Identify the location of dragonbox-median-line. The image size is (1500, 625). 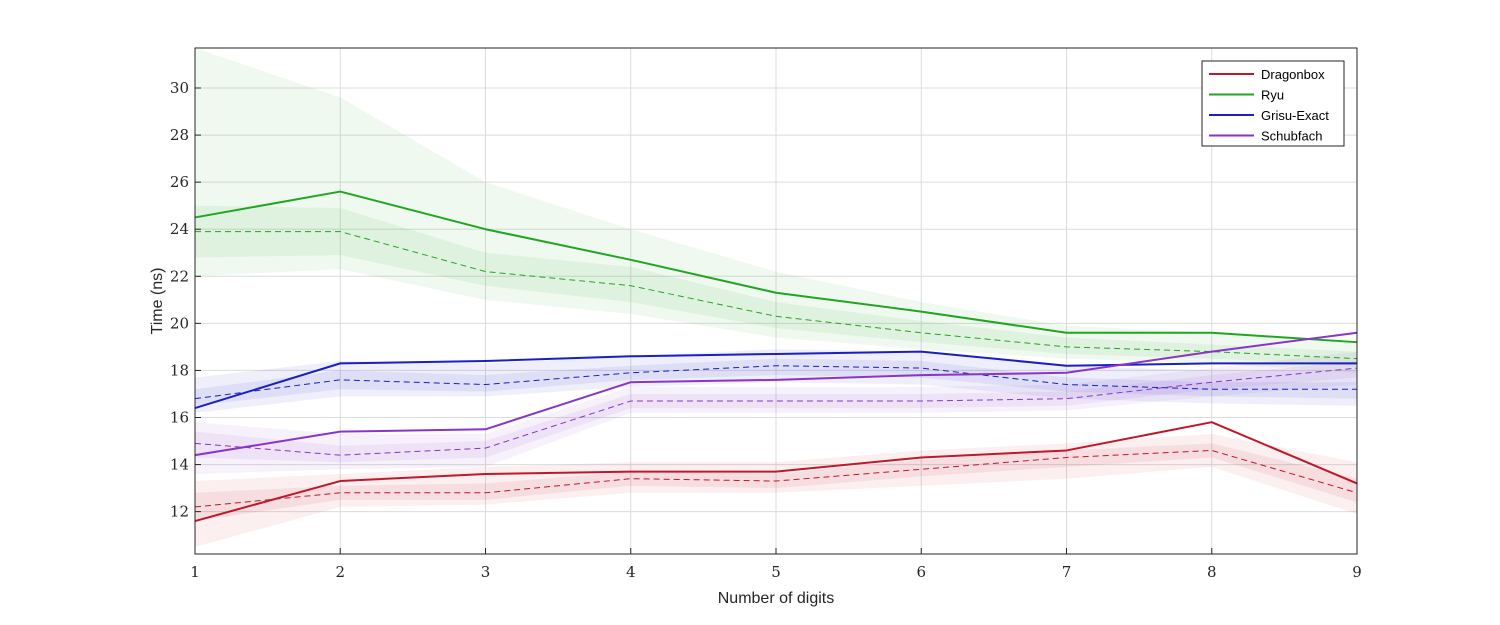
(776, 478).